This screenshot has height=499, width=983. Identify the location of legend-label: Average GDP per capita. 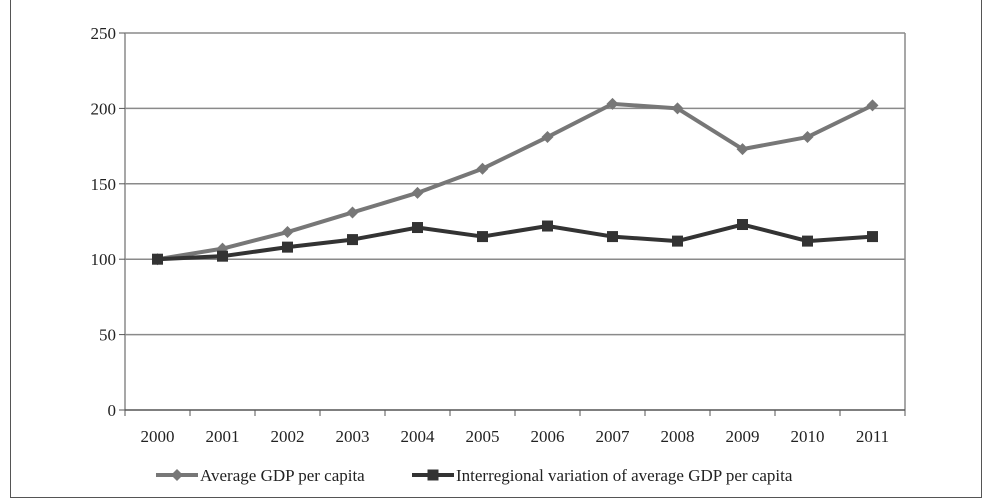
(282, 475).